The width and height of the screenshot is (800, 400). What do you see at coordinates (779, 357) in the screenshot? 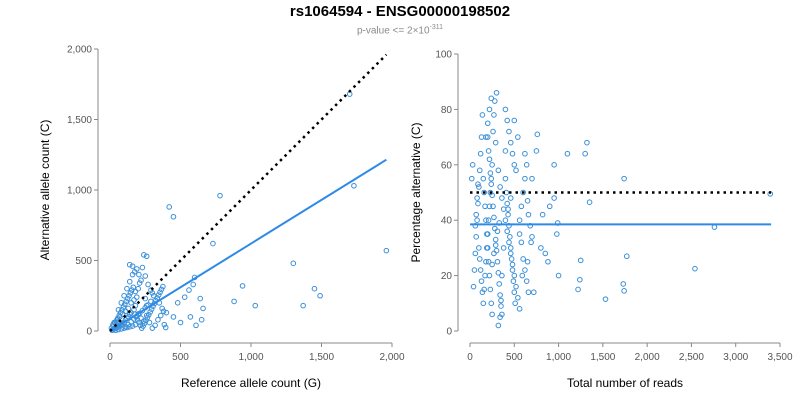
I see `x-tick-label: 3,500` at bounding box center [779, 357].